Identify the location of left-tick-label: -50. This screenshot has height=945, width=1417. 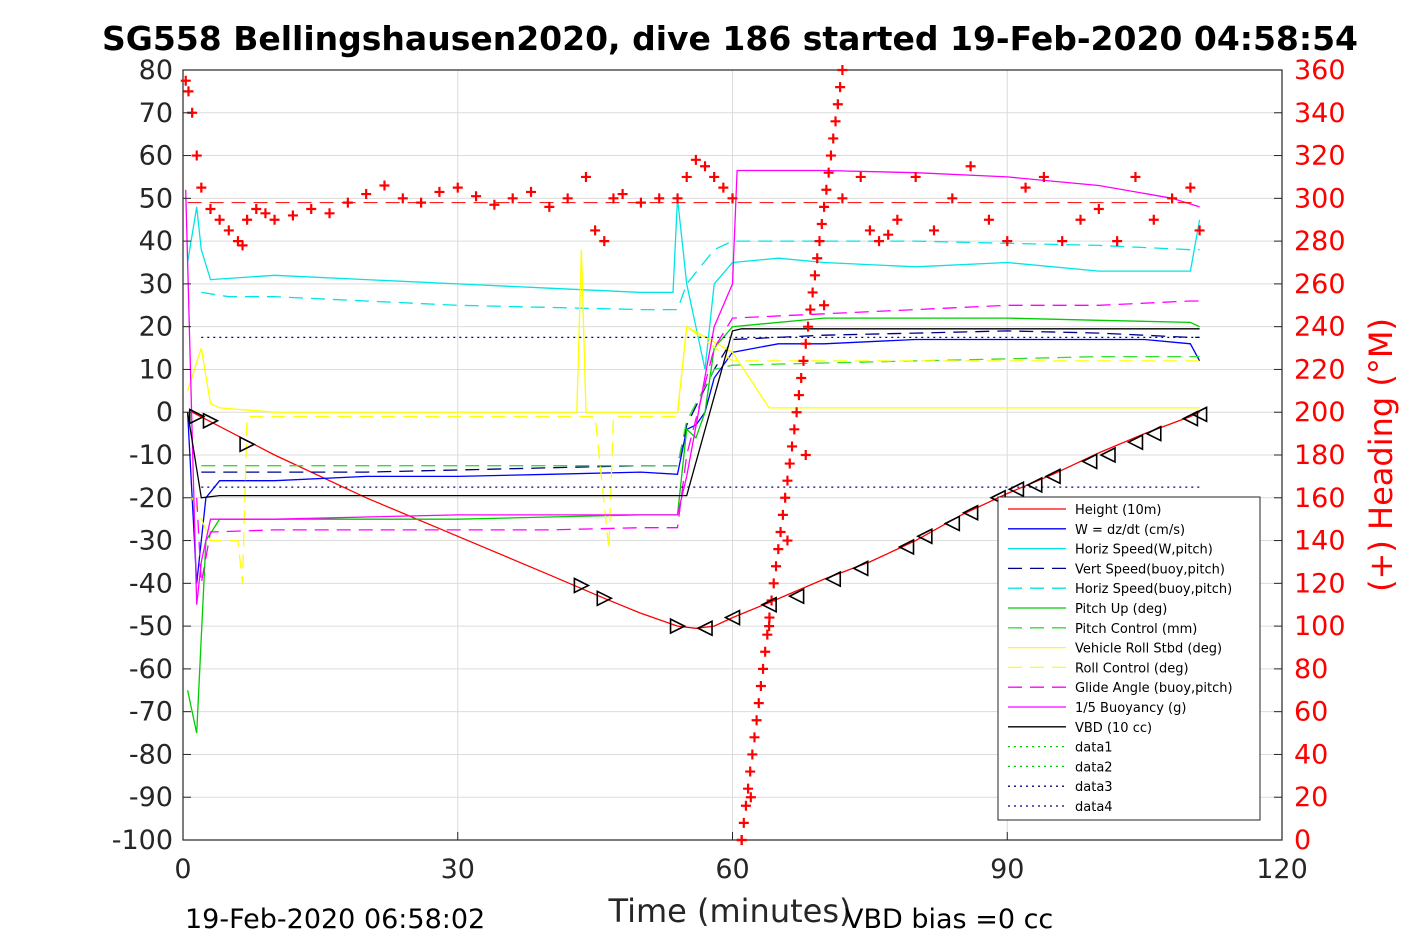
(151, 626).